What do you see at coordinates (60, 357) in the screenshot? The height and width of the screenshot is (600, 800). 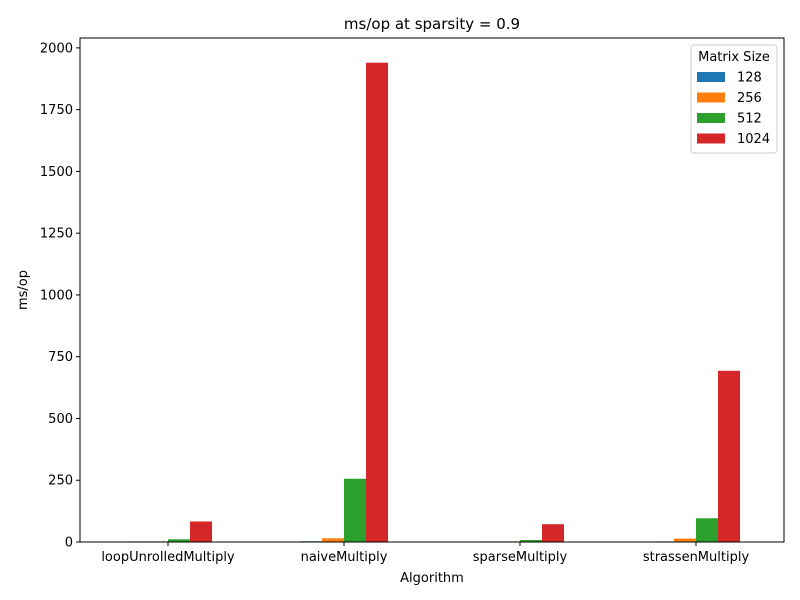 I see `y-tick-label: 750` at bounding box center [60, 357].